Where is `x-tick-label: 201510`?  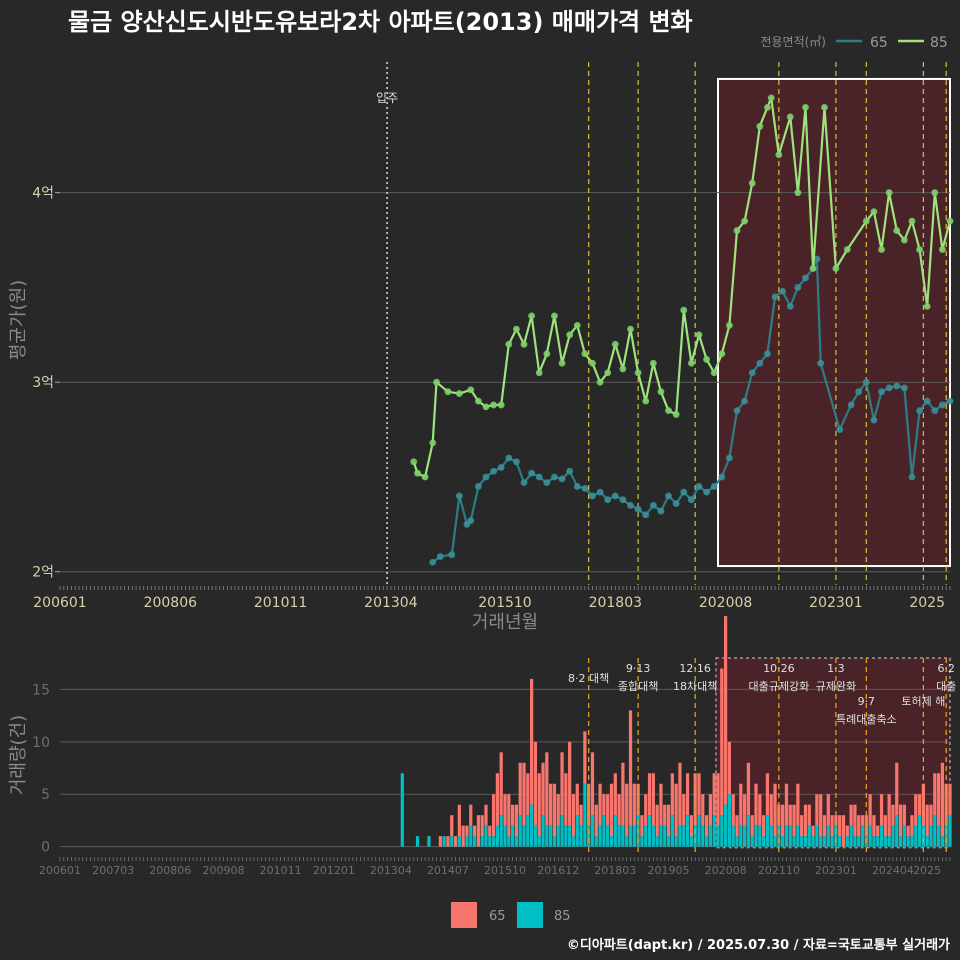
x-tick-label: 201510 is located at coordinates (504, 603).